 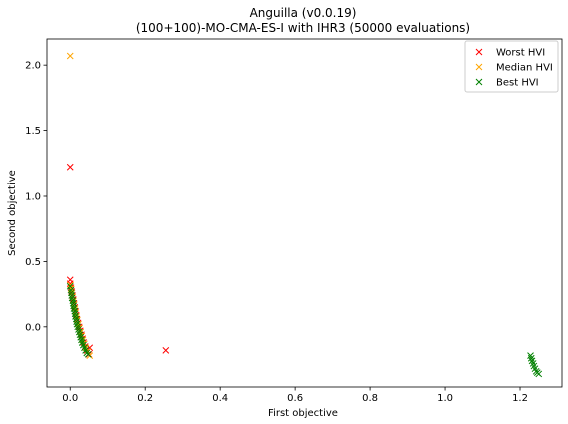 What do you see at coordinates (295, 398) in the screenshot?
I see `x-tick-label: 0.6` at bounding box center [295, 398].